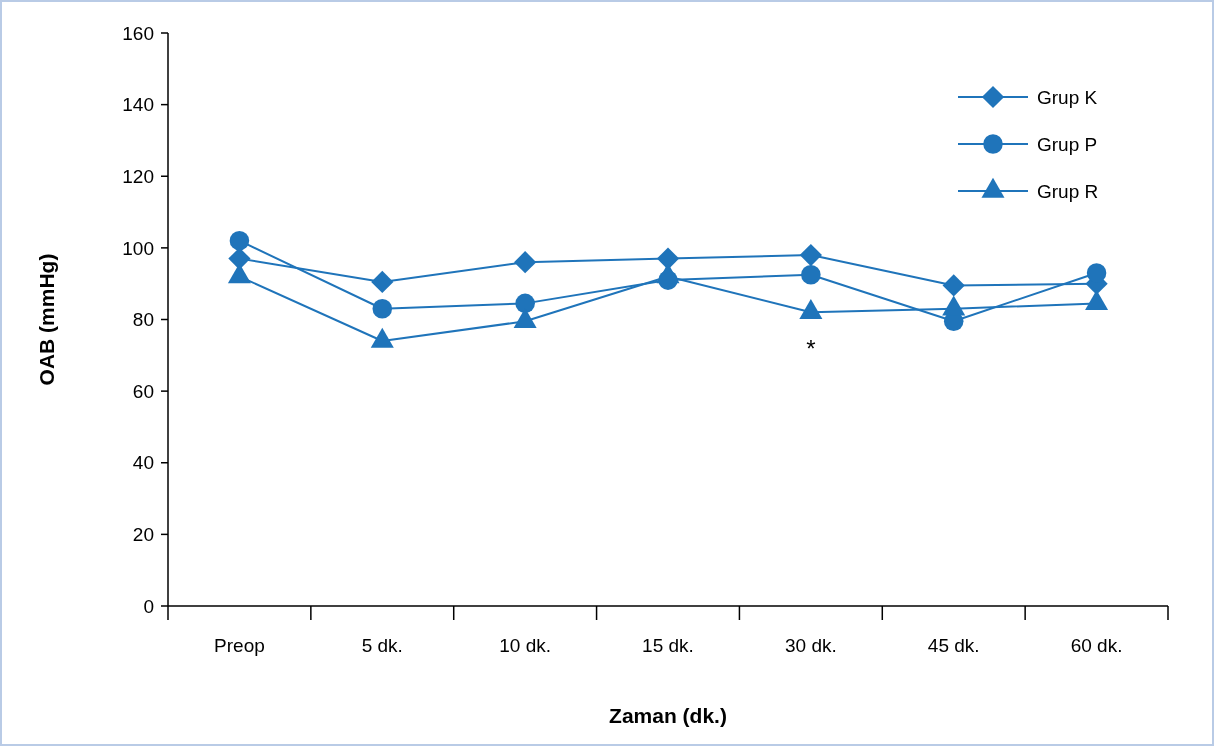 Image resolution: width=1214 pixels, height=746 pixels. What do you see at coordinates (143, 463) in the screenshot?
I see `y-tick-label: 40` at bounding box center [143, 463].